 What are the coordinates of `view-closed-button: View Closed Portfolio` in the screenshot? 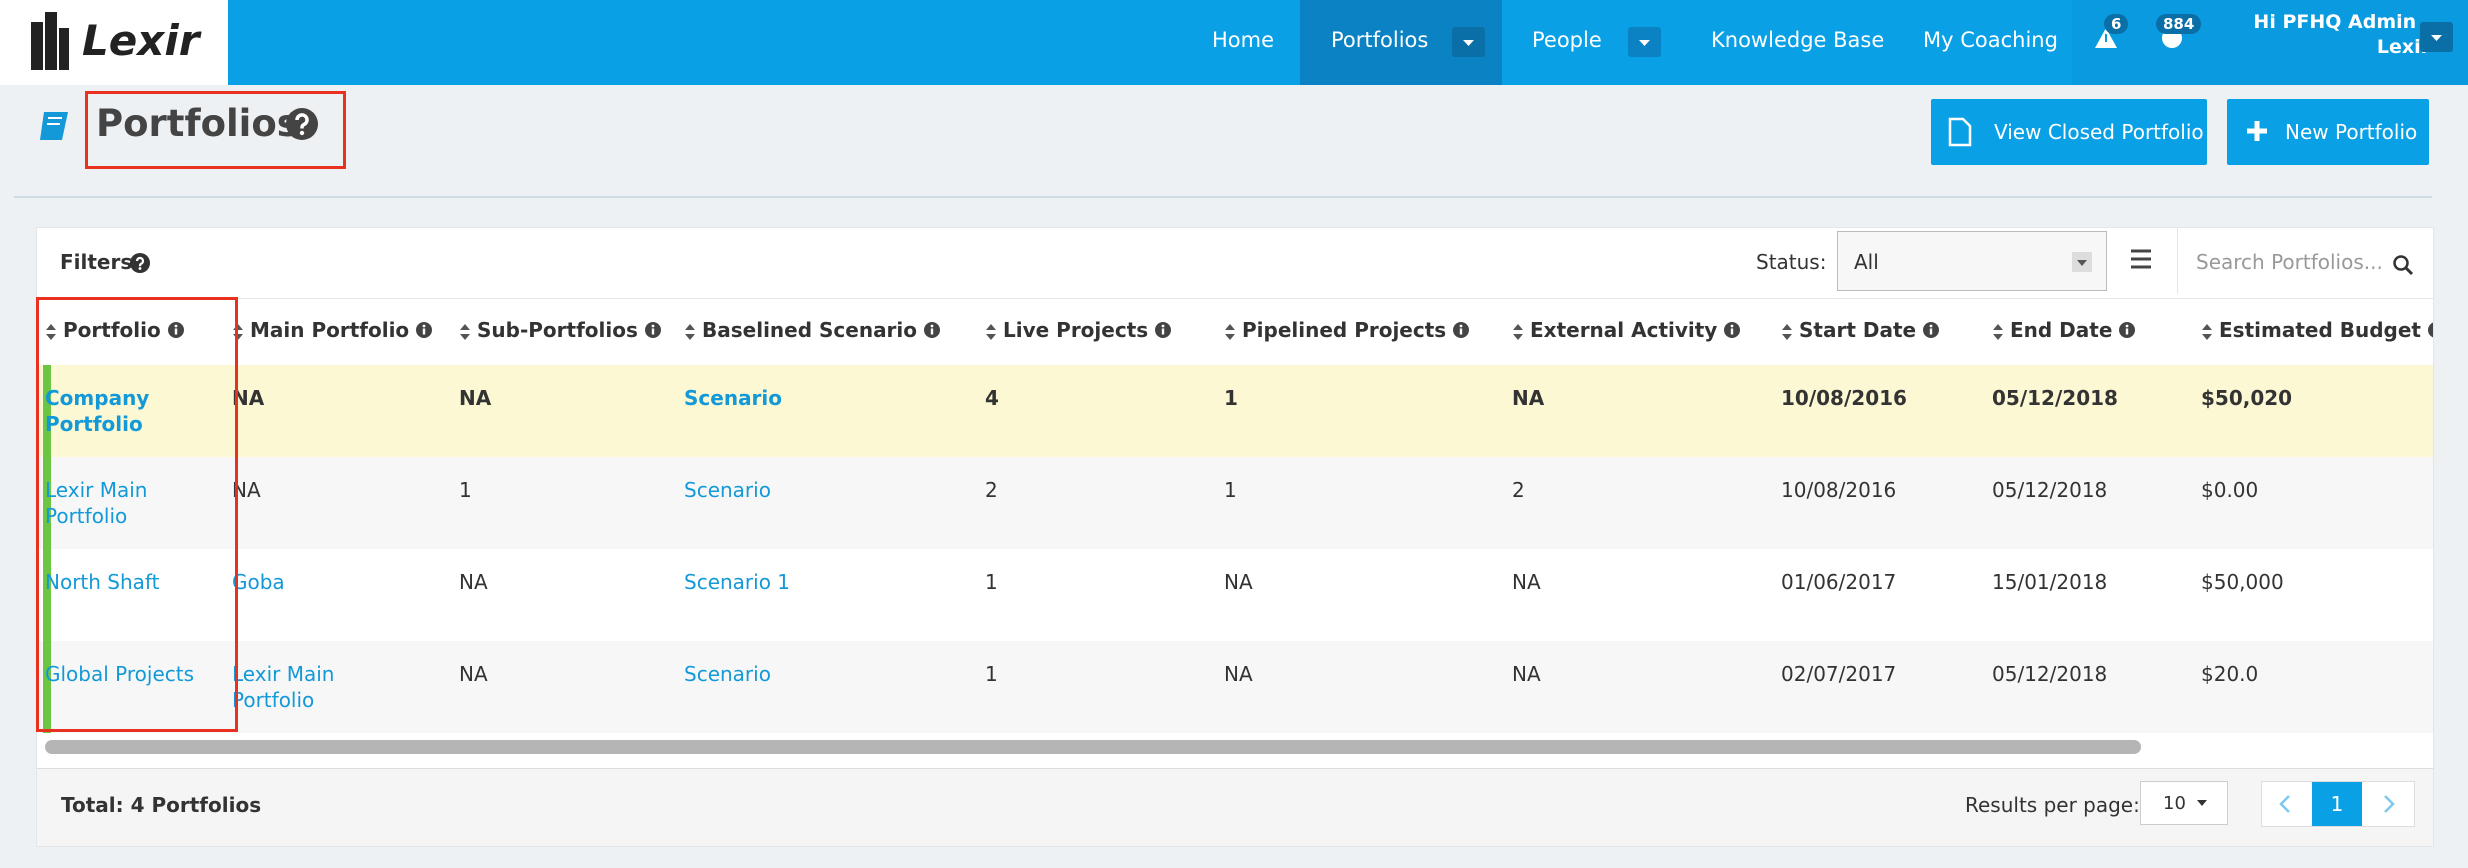 It's located at (2069, 132).